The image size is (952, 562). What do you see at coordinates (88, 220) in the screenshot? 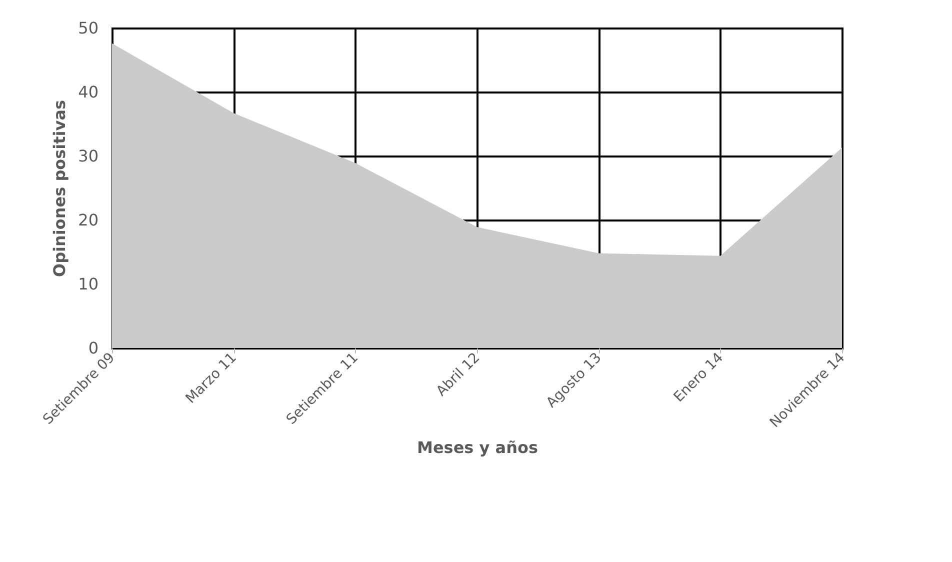
I see `y-tick-label: 20` at bounding box center [88, 220].